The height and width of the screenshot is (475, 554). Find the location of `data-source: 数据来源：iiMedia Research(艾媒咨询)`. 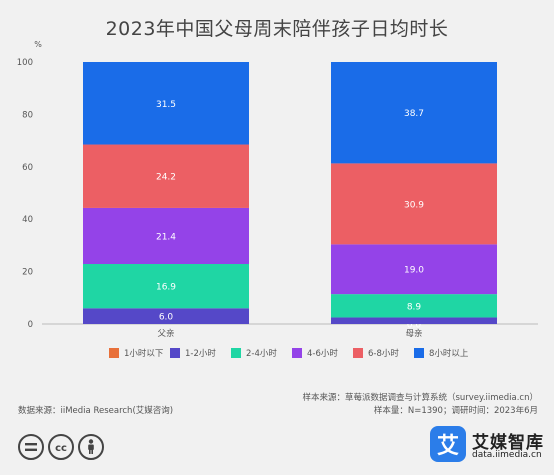

data-source: 数据来源：iiMedia Research(艾媒咨询) is located at coordinates (96, 411).